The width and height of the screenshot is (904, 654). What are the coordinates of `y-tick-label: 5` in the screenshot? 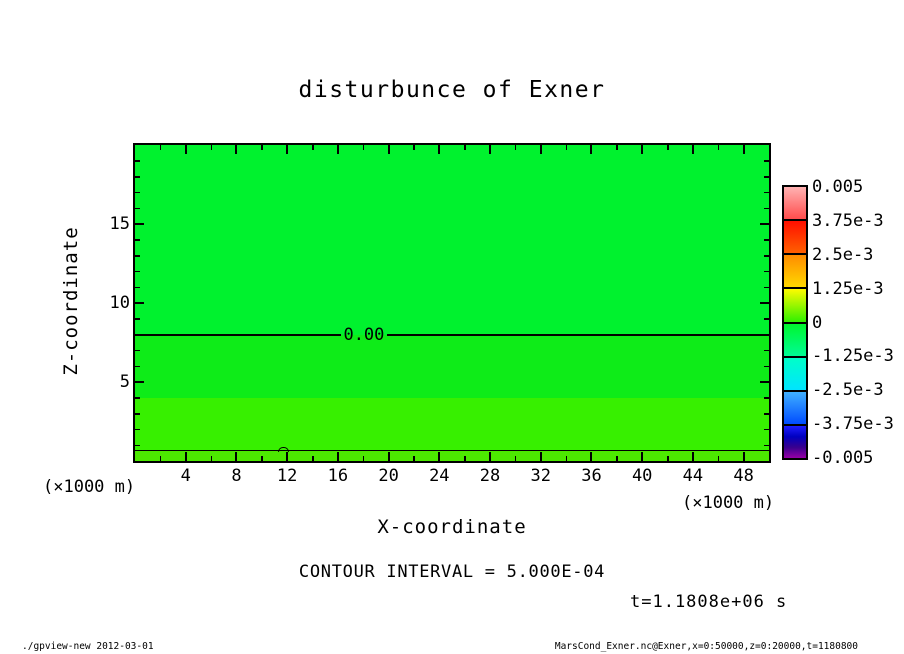 It's located at (124, 382).